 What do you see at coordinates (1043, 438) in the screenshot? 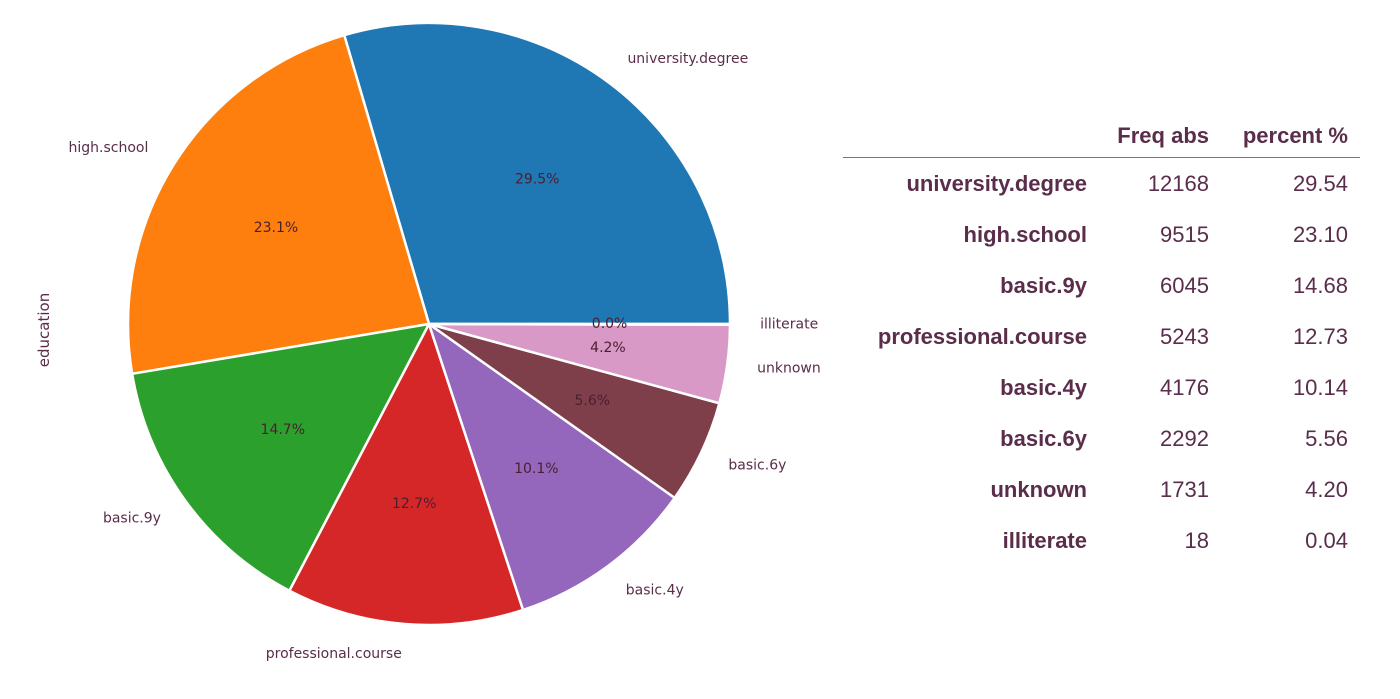
I see `row-label: basic.6y` at bounding box center [1043, 438].